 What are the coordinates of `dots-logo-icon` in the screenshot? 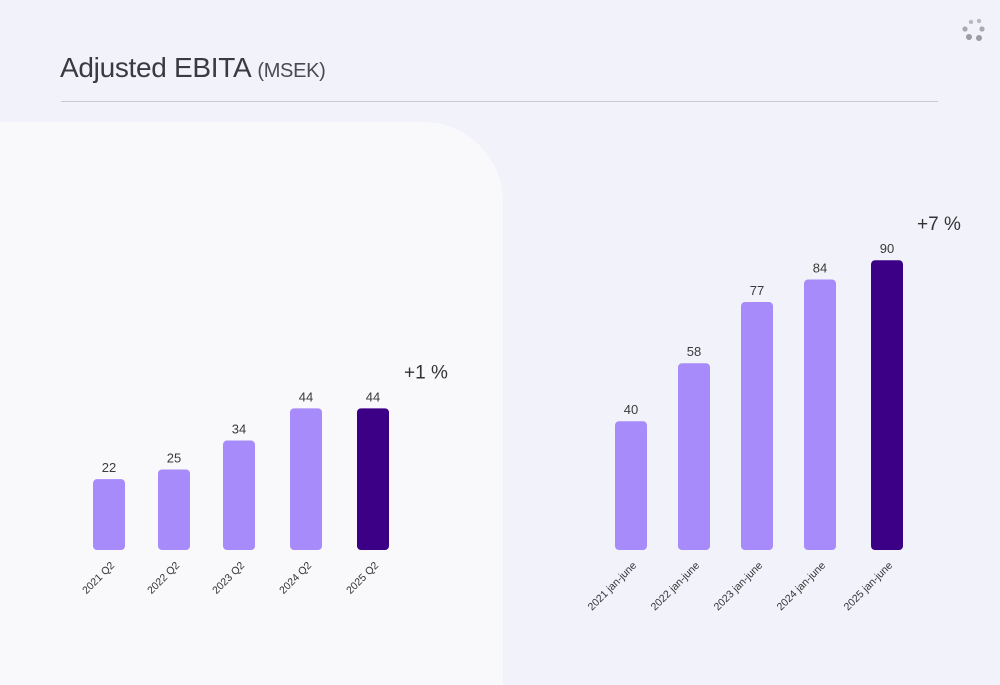 It's located at (973, 29).